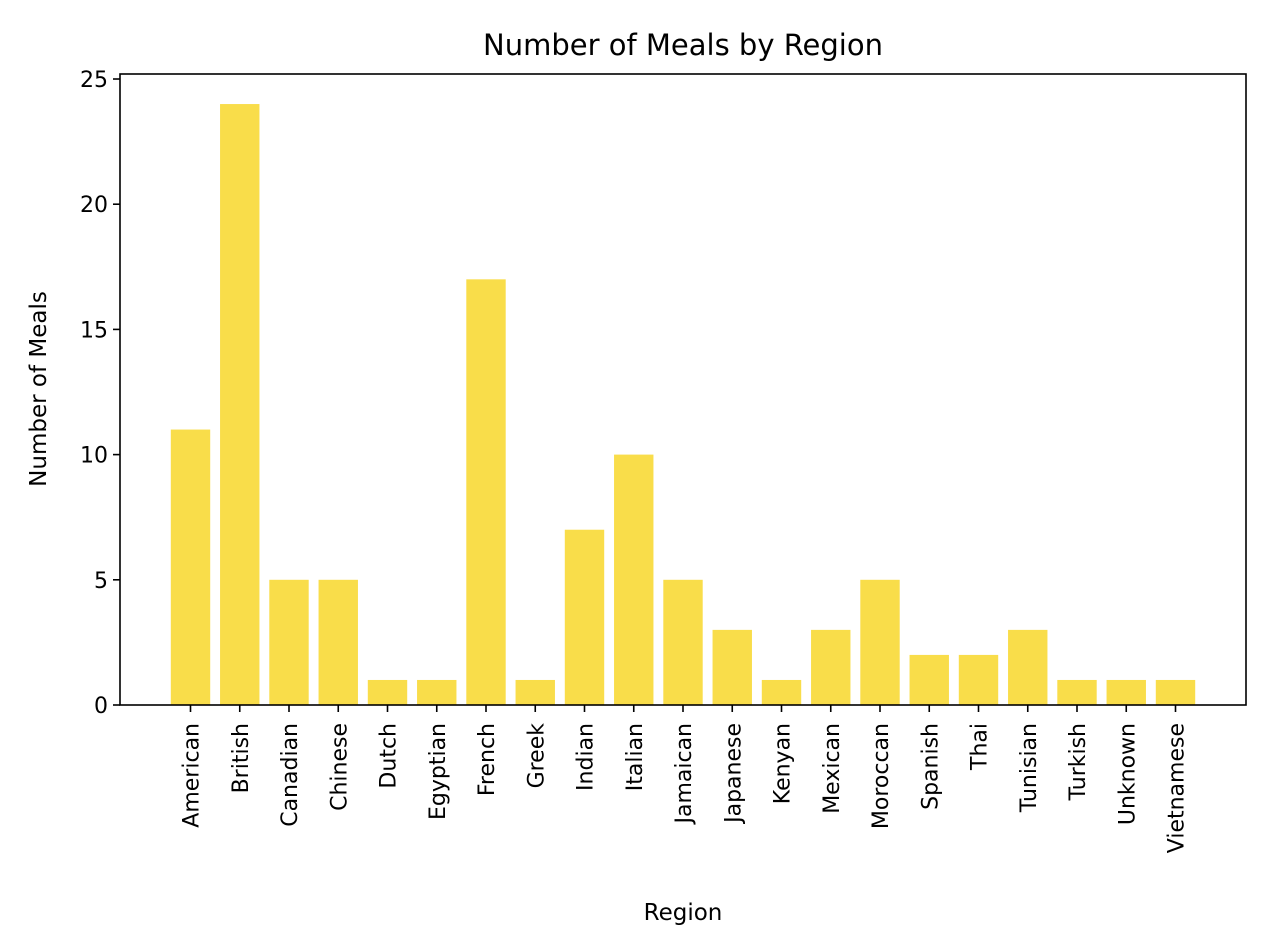  What do you see at coordinates (586, 757) in the screenshot?
I see `x-tick-label-indian: Indian` at bounding box center [586, 757].